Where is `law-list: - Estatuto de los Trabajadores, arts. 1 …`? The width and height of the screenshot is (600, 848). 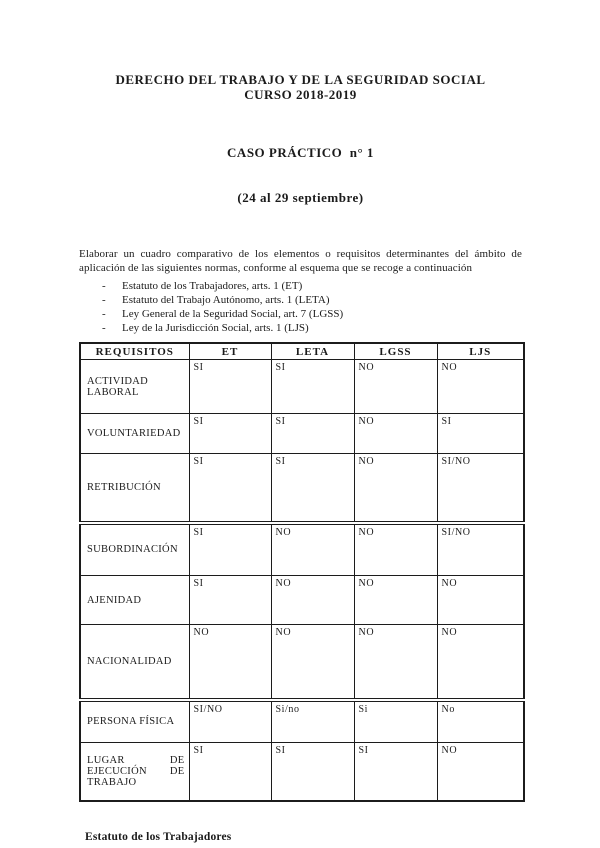
law-list: - Estatuto de los Trabajadores, arts. 1 … is located at coordinates (300, 307).